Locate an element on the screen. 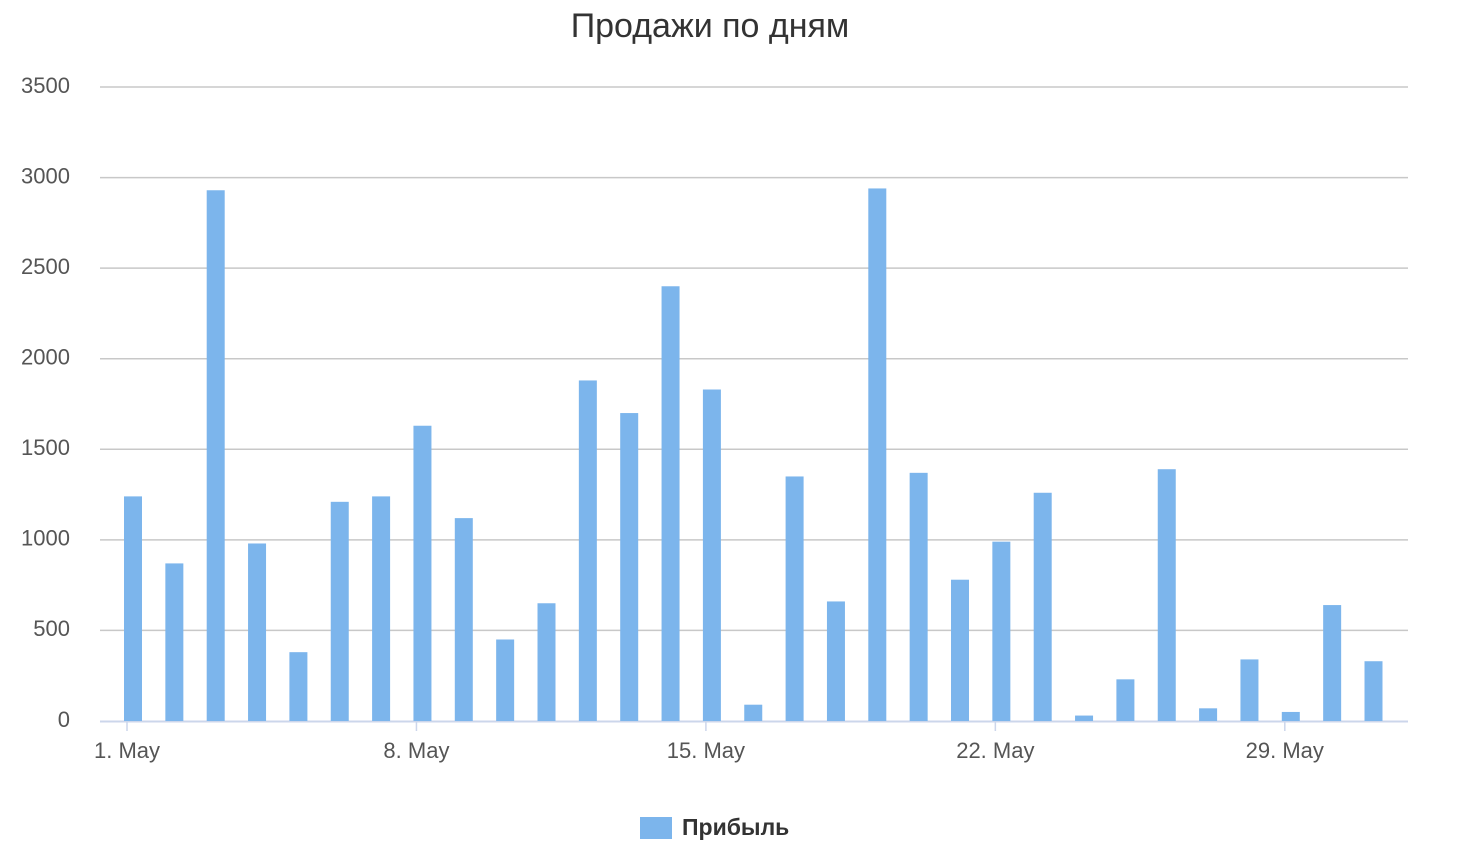 The width and height of the screenshot is (1460, 844). x-tick-label: 22. May is located at coordinates (995, 750).